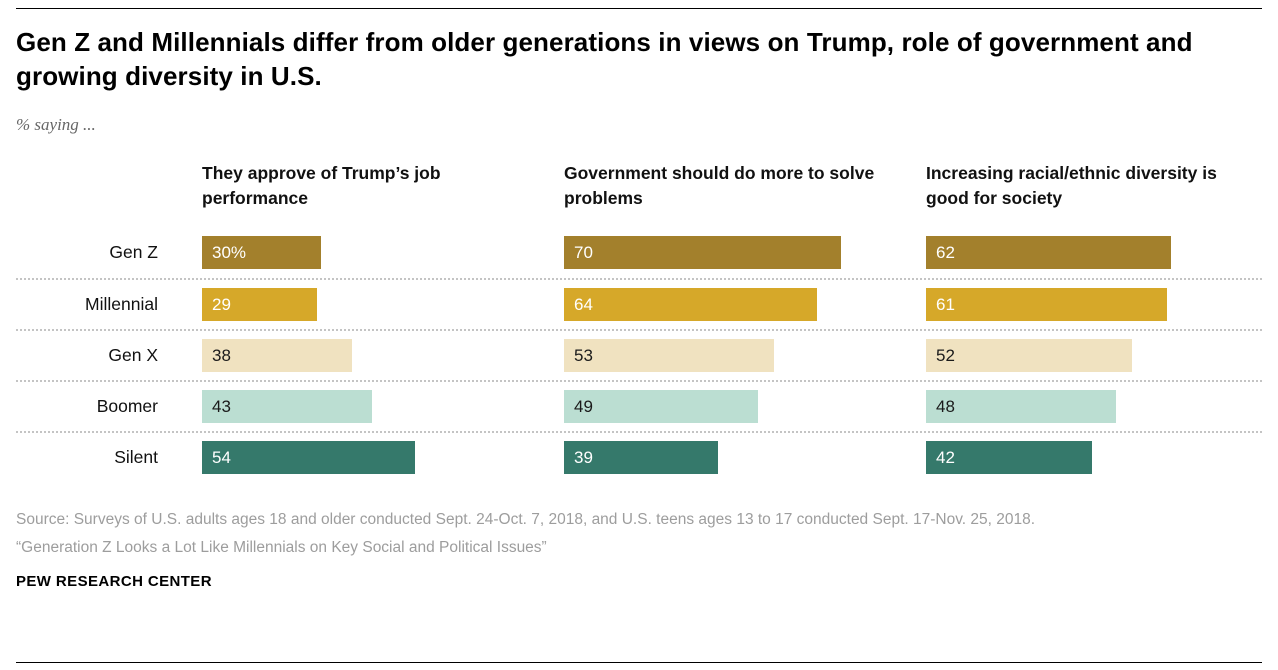  I want to click on bar-cell: 53, so click(732, 356).